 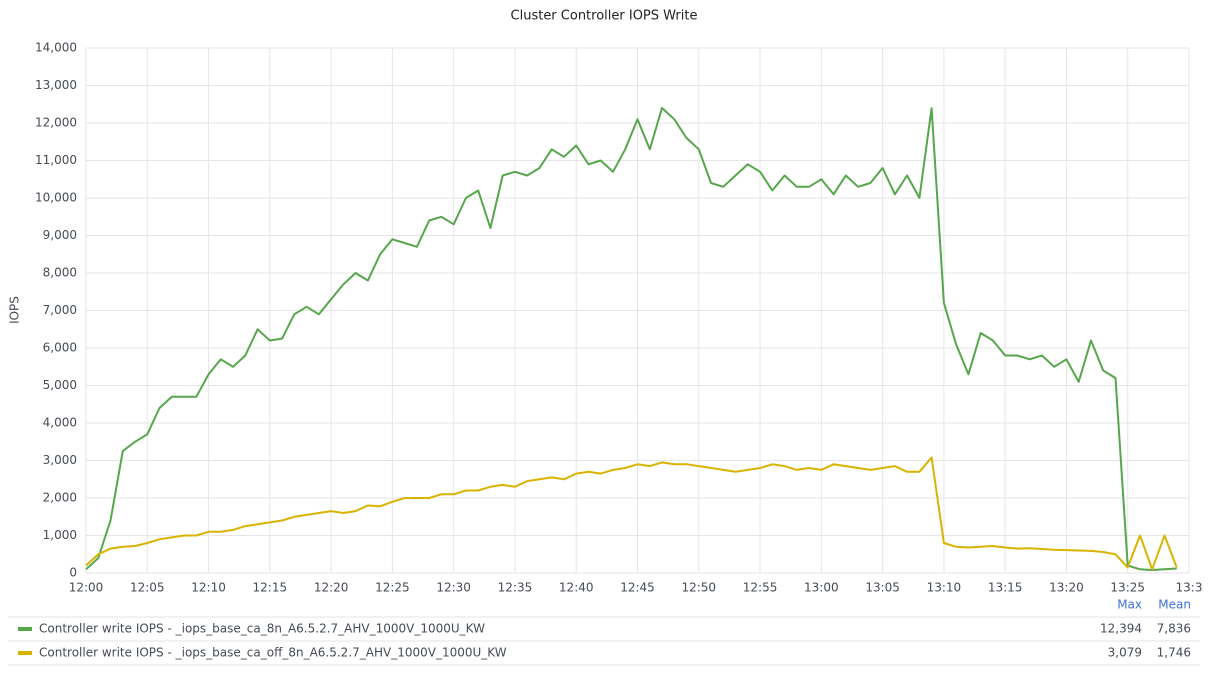 I want to click on y-tick-label: 1,000, so click(x=60, y=535).